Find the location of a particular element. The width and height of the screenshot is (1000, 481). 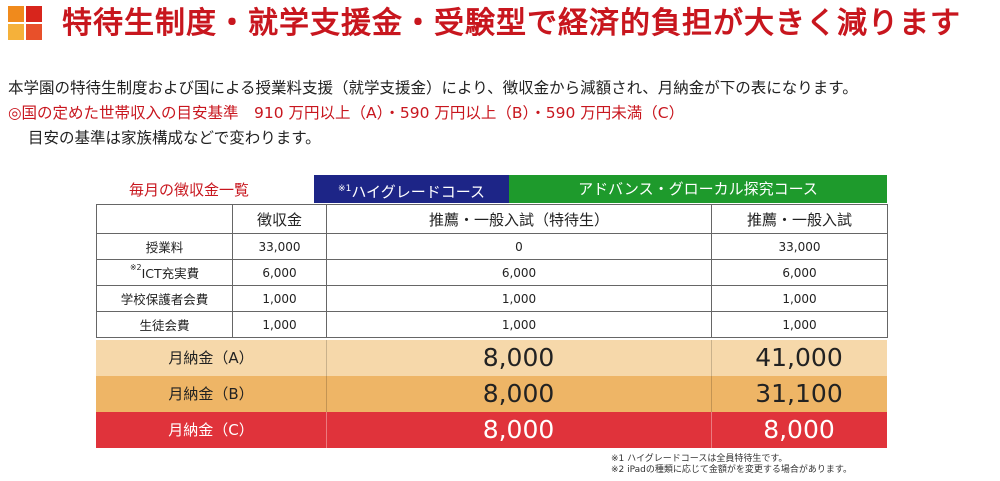

row-advance: 6,000 is located at coordinates (799, 272).